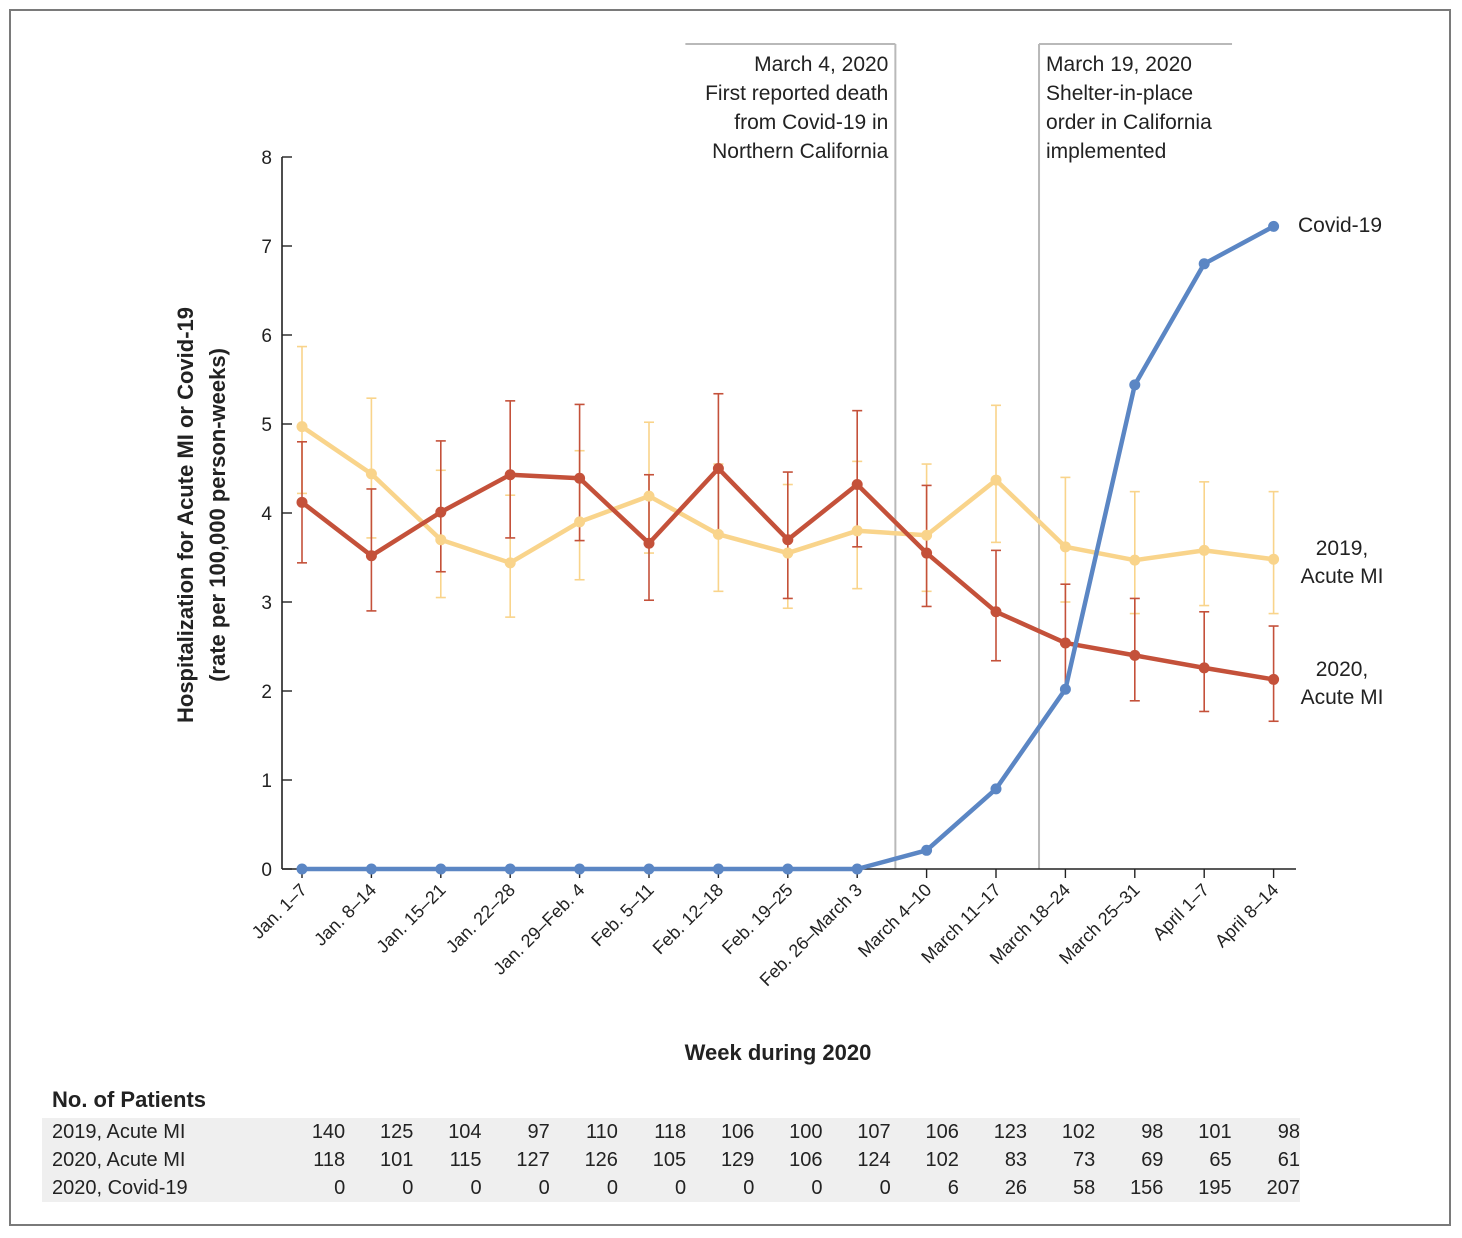 This screenshot has height=1238, width=1462. I want to click on annotation-text: March 19, 2020, so click(1119, 64).